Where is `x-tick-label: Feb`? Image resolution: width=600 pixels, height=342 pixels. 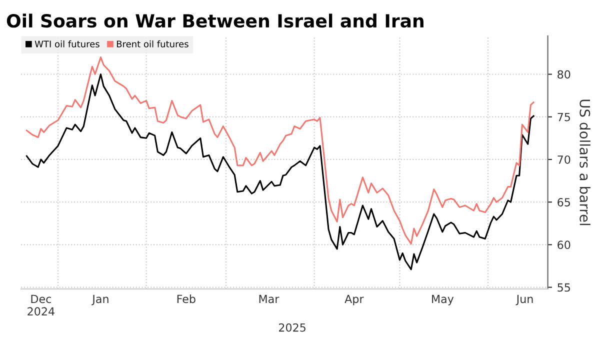
x-tick-label: Feb is located at coordinates (186, 299).